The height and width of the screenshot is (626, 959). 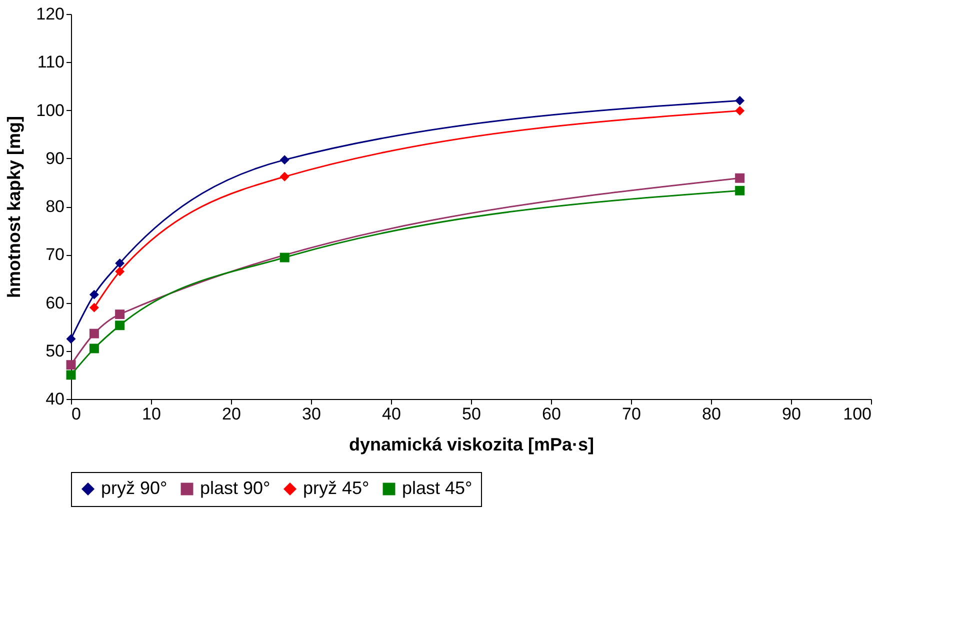 What do you see at coordinates (50, 62) in the screenshot?
I see `y-tick-label: 110` at bounding box center [50, 62].